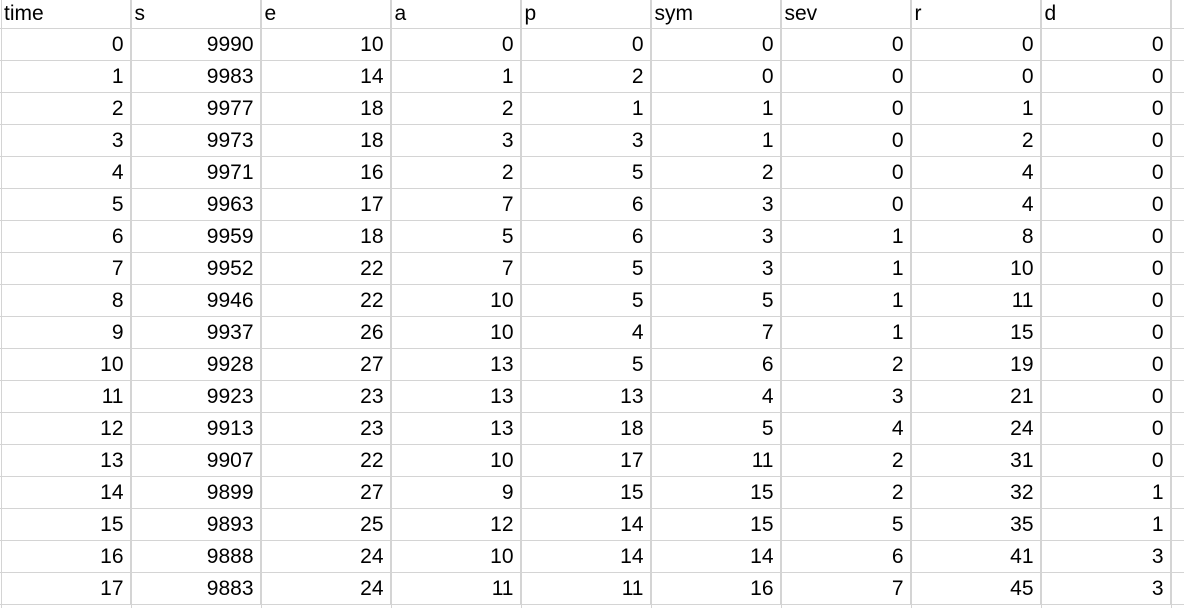 This screenshot has height=608, width=1184. Describe the element at coordinates (585, 332) in the screenshot. I see `cell-p: 4` at that location.